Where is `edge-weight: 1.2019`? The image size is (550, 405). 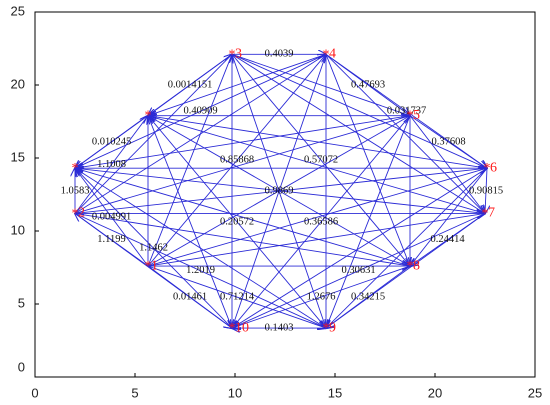 edge-weight: 1.2019 is located at coordinates (200, 270).